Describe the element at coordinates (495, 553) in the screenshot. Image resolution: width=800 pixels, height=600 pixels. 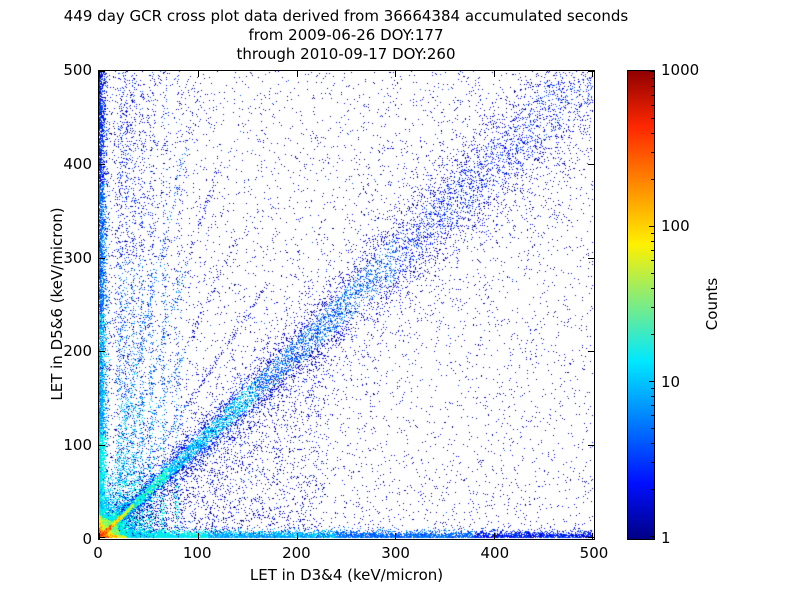
I see `x-tick-label: 400` at that location.